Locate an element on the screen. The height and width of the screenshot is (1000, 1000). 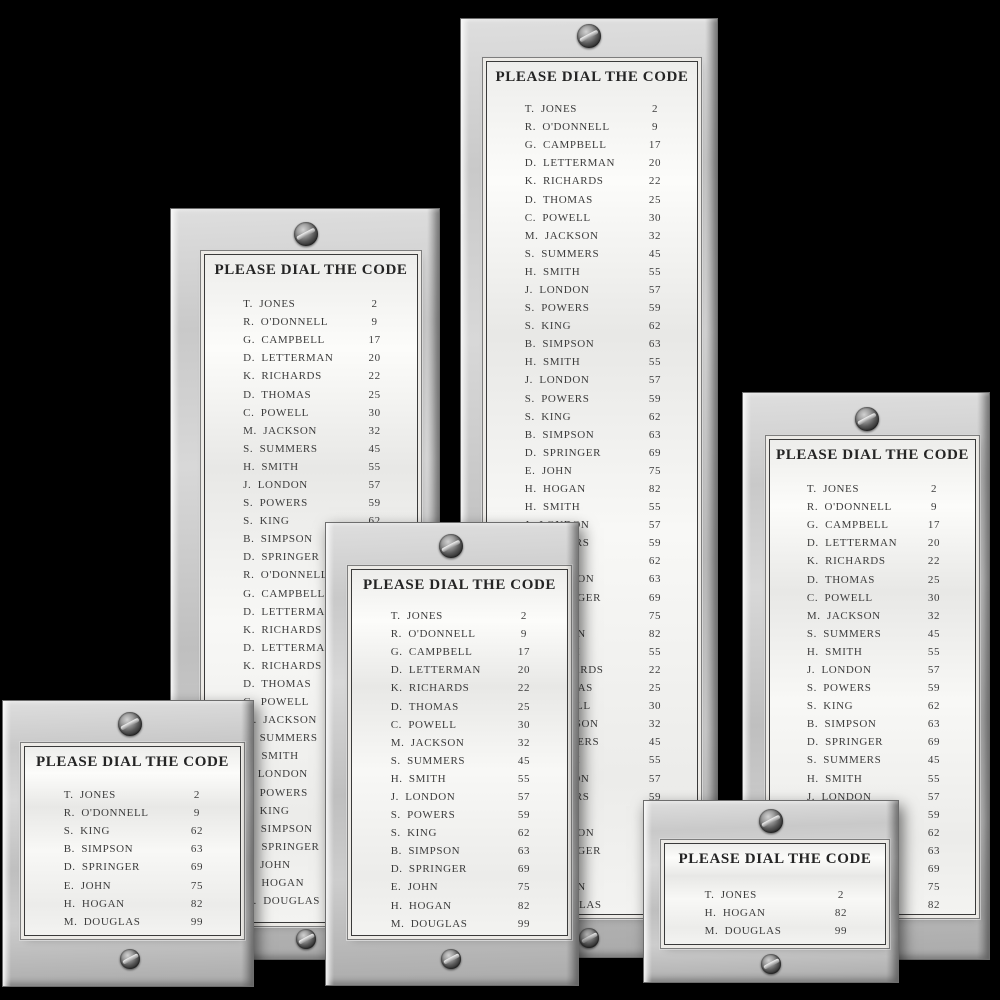
directory-list: T. JONES 2 H. HOGAN 82 M. DOUGLAS 99 is located at coordinates (775, 913).